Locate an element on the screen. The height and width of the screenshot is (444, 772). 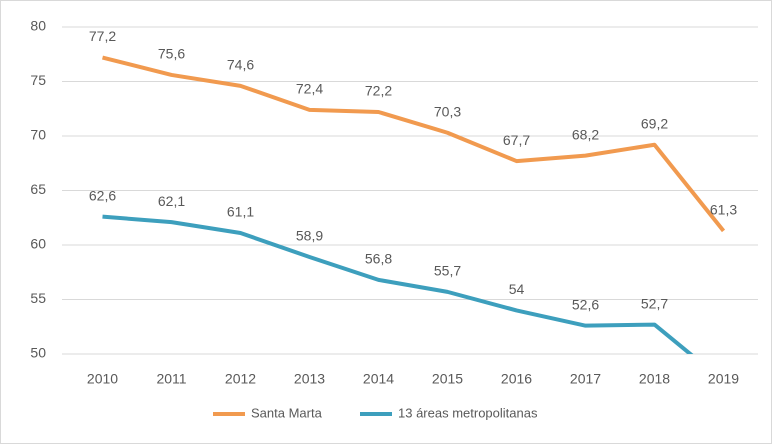
x-tick-label: 2017 is located at coordinates (585, 379).